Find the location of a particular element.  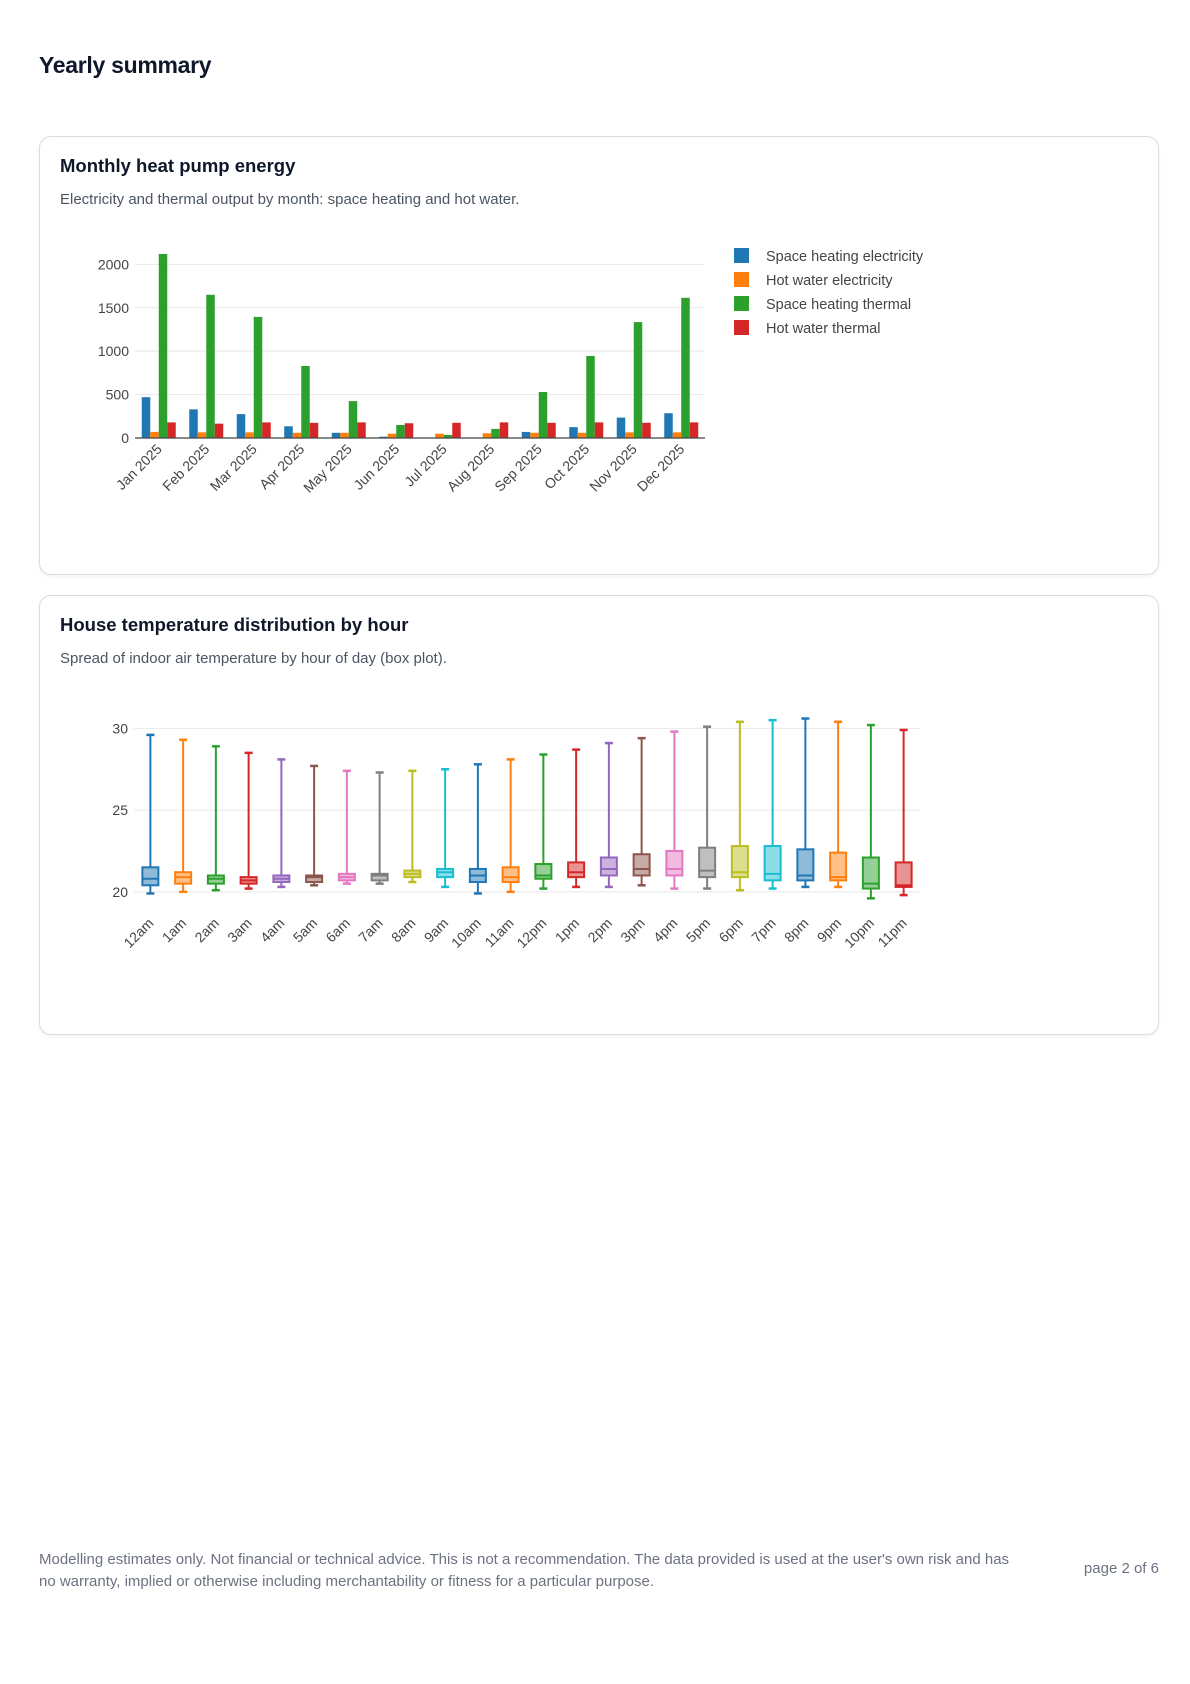

bar-x-tick-label: Jan 2025 is located at coordinates (139, 467).